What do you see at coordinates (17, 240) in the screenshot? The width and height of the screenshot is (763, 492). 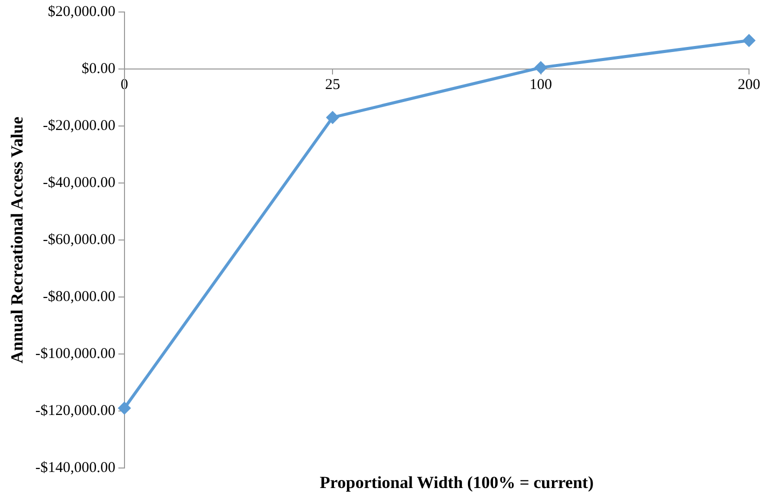 I see `y-axis-title: Annual Recreational Access Value` at bounding box center [17, 240].